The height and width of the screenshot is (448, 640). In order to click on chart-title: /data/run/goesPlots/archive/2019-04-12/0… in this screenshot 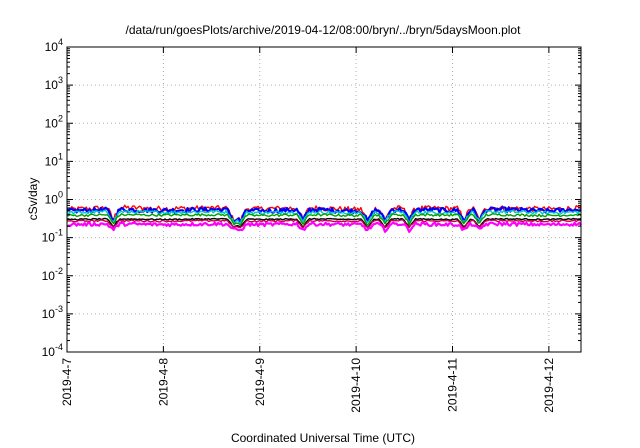, I will do `click(324, 30)`.